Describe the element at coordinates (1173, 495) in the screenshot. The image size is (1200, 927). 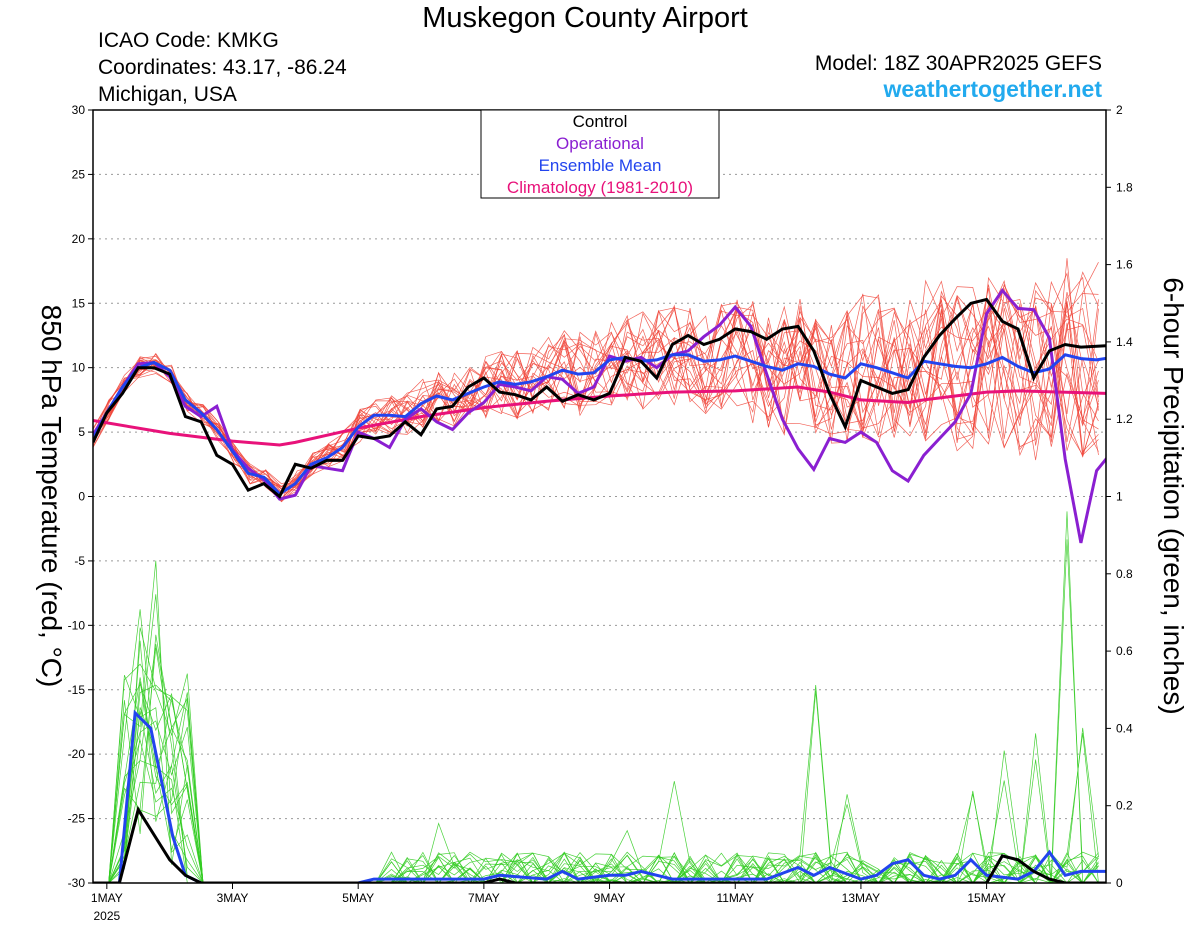
I see `y-right-label: 6-hour Precipitation (green, inches)` at that location.